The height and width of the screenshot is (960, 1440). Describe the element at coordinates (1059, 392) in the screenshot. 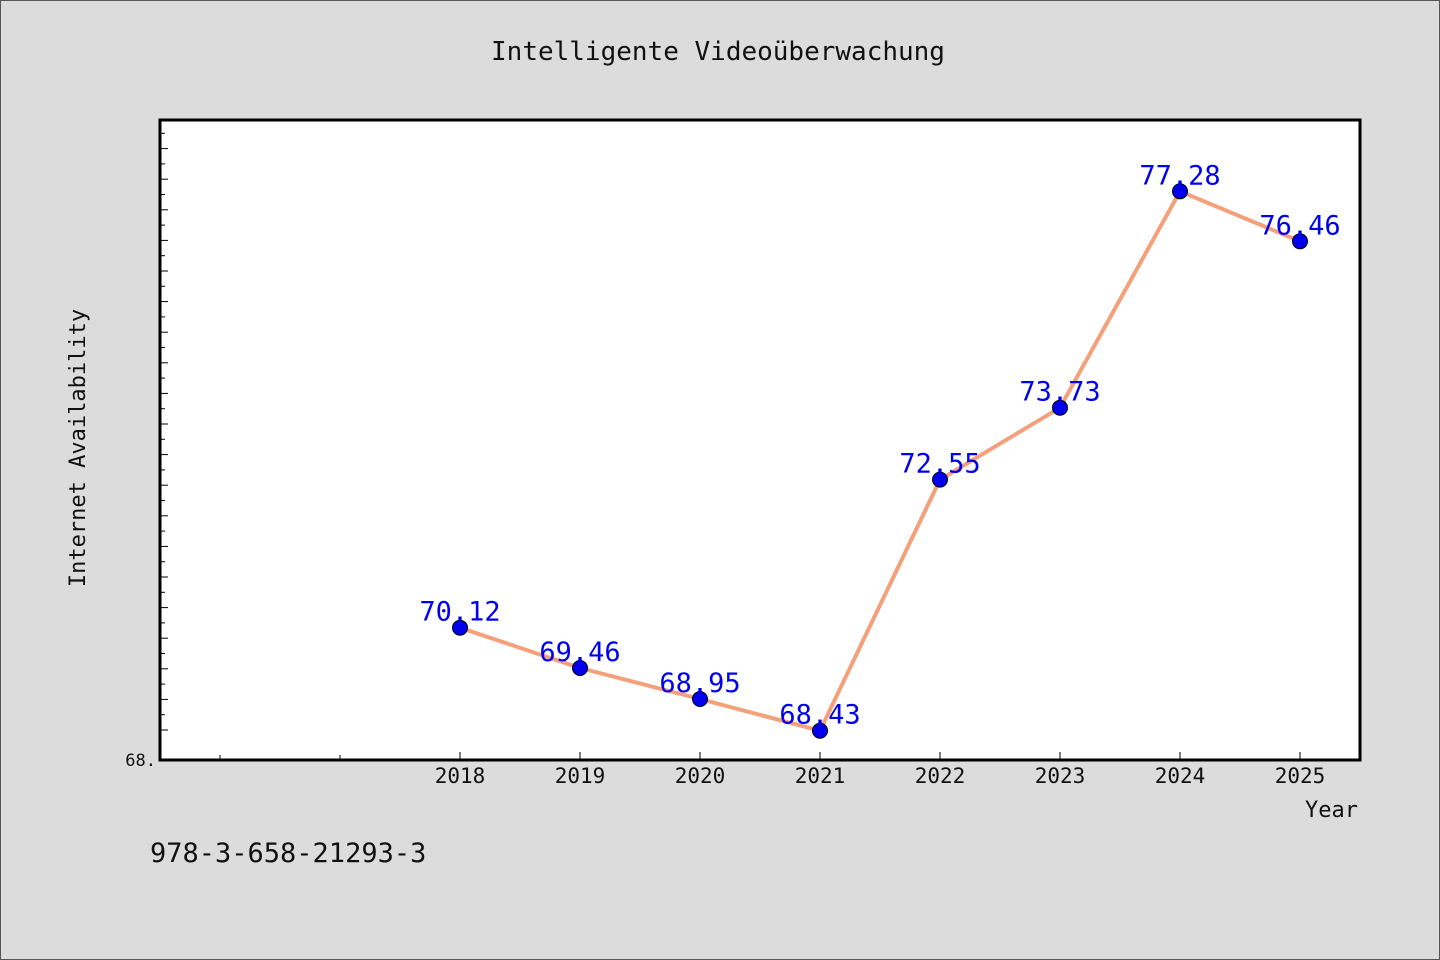

I see `data-label: 73.73` at that location.